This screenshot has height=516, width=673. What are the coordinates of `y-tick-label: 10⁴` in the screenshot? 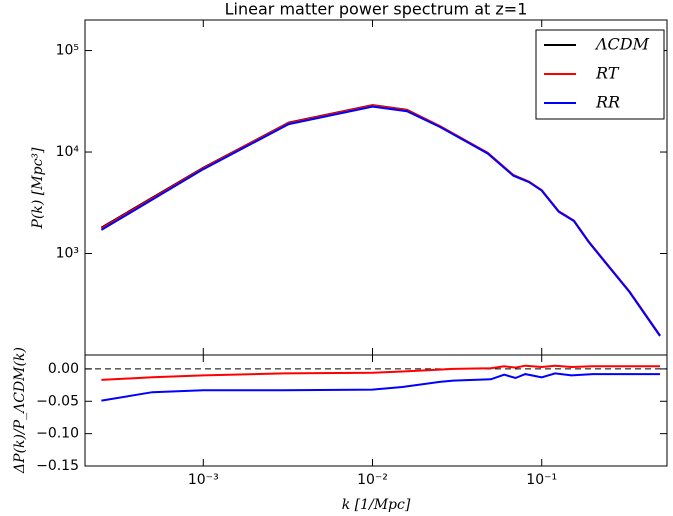 It's located at (68, 152).